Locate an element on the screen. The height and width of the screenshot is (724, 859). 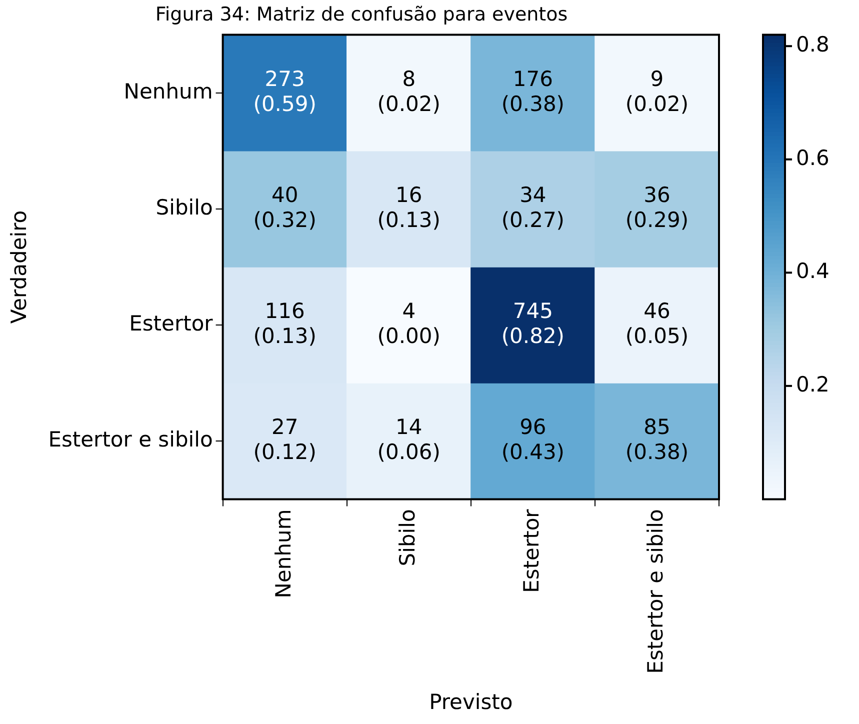
x-axis-title: Previsto is located at coordinates (471, 702).